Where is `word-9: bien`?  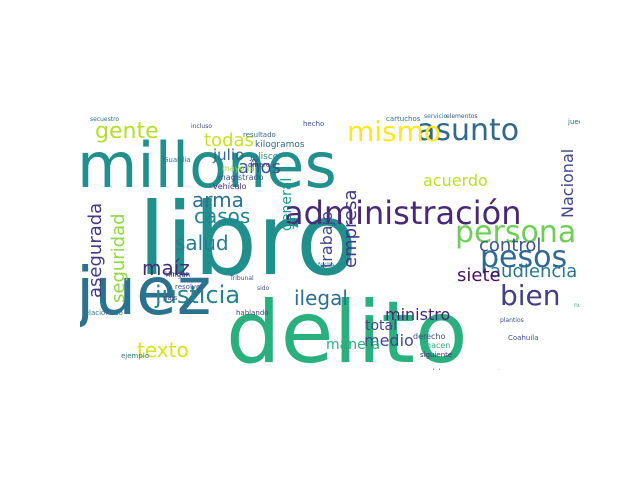 word-9: bien is located at coordinates (530, 295).